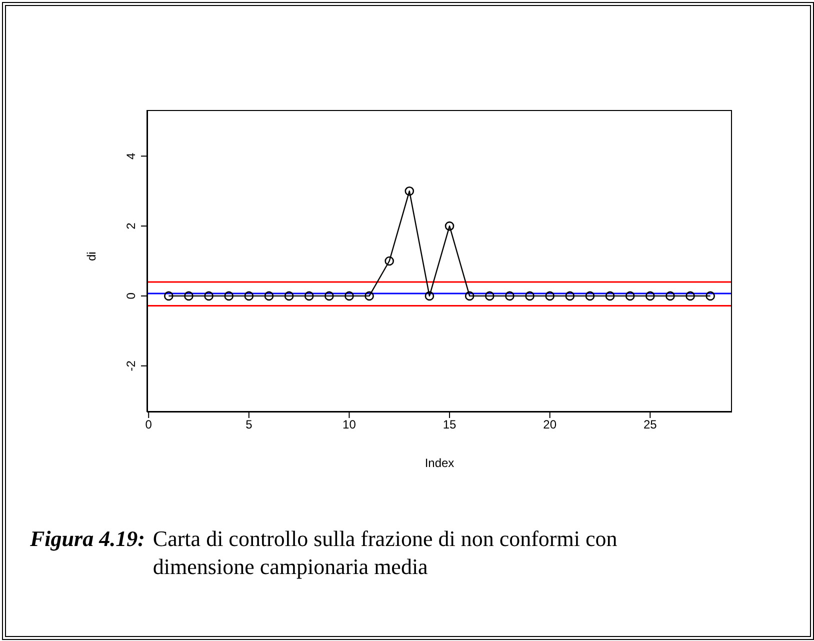 Image resolution: width=814 pixels, height=641 pixels. What do you see at coordinates (439, 463) in the screenshot?
I see `x-axis-title: Index` at bounding box center [439, 463].